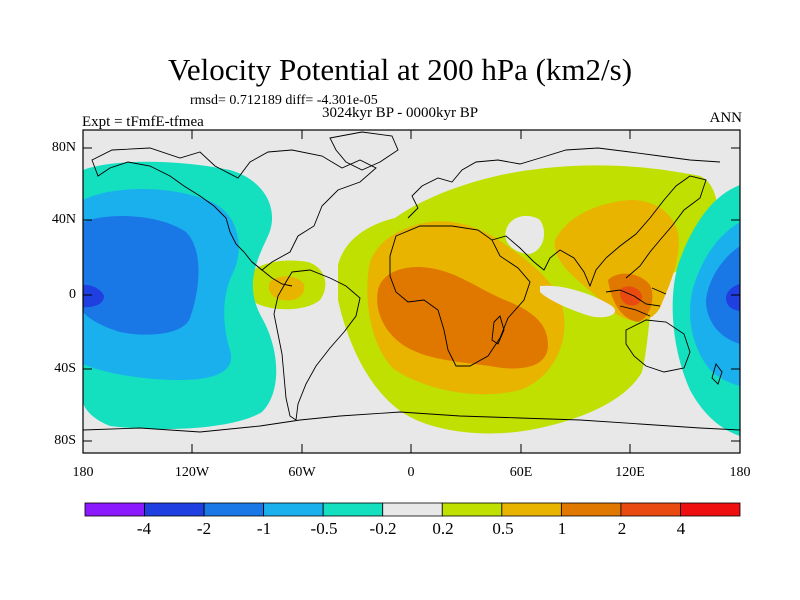 The height and width of the screenshot is (600, 800). What do you see at coordinates (681, 528) in the screenshot?
I see `colorbar-label: 4` at bounding box center [681, 528].